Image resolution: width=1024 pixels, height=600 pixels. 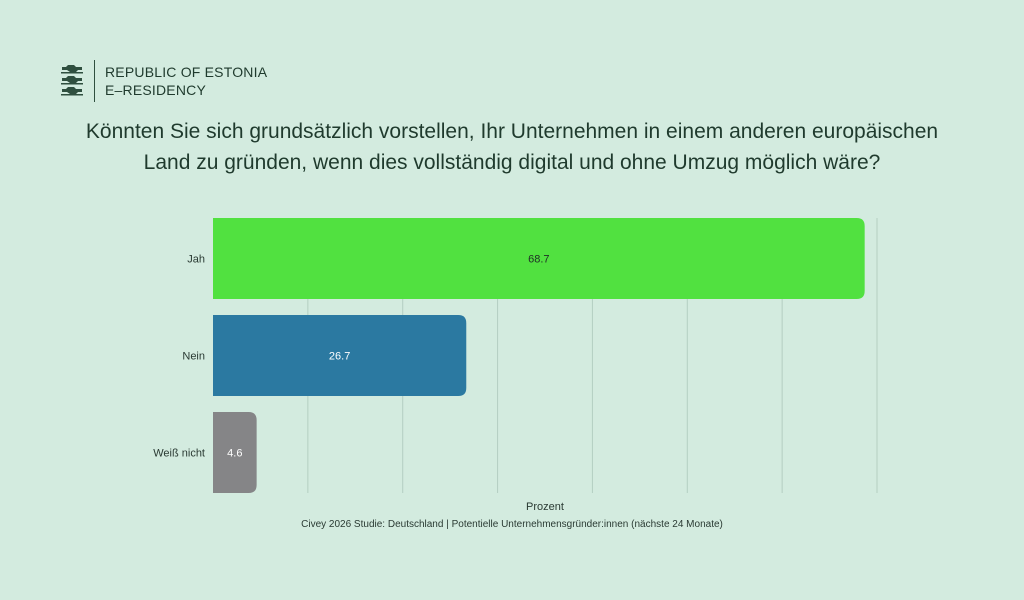 I want to click on category-label: Jah, so click(x=196, y=260).